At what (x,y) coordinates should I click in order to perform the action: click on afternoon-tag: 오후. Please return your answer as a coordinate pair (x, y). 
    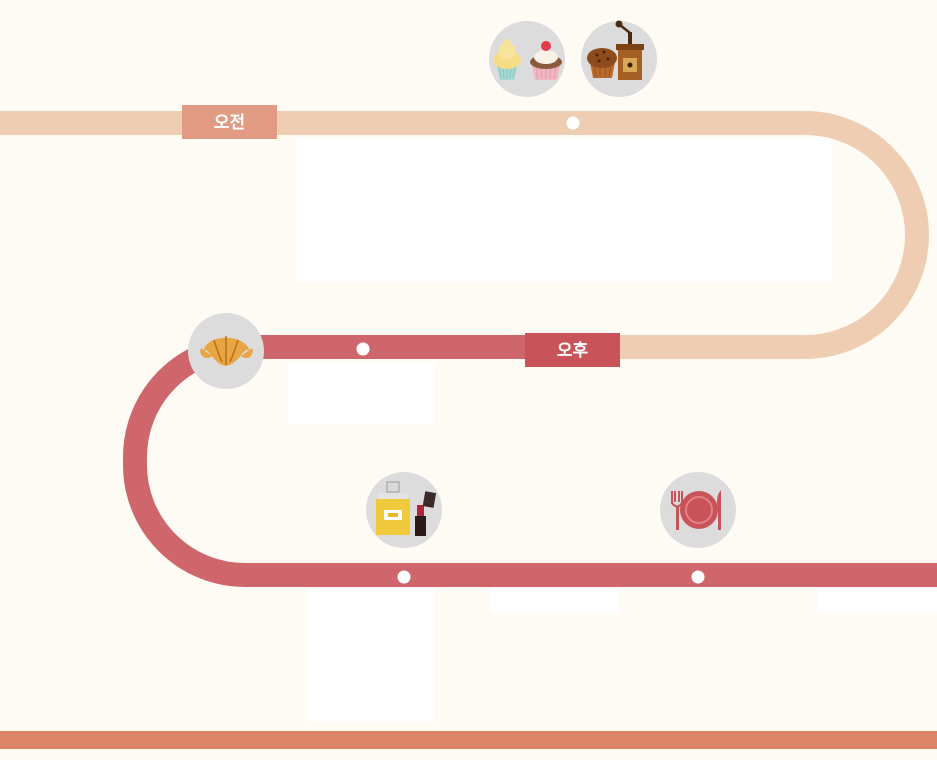
    Looking at the image, I should click on (572, 350).